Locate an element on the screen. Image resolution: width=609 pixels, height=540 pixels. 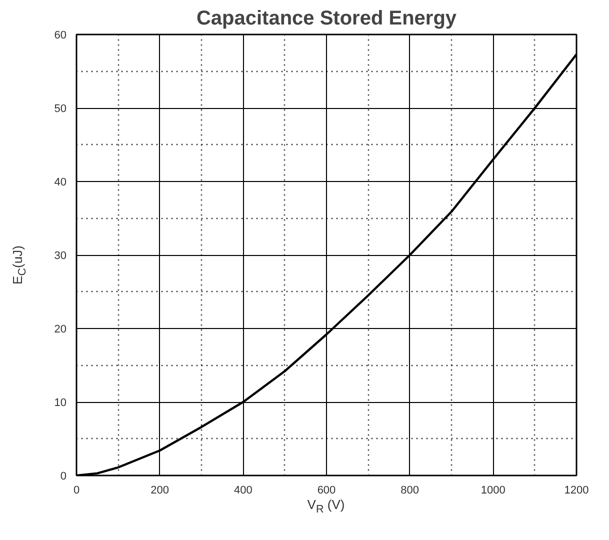
x-tick-label: 1000 is located at coordinates (493, 490).